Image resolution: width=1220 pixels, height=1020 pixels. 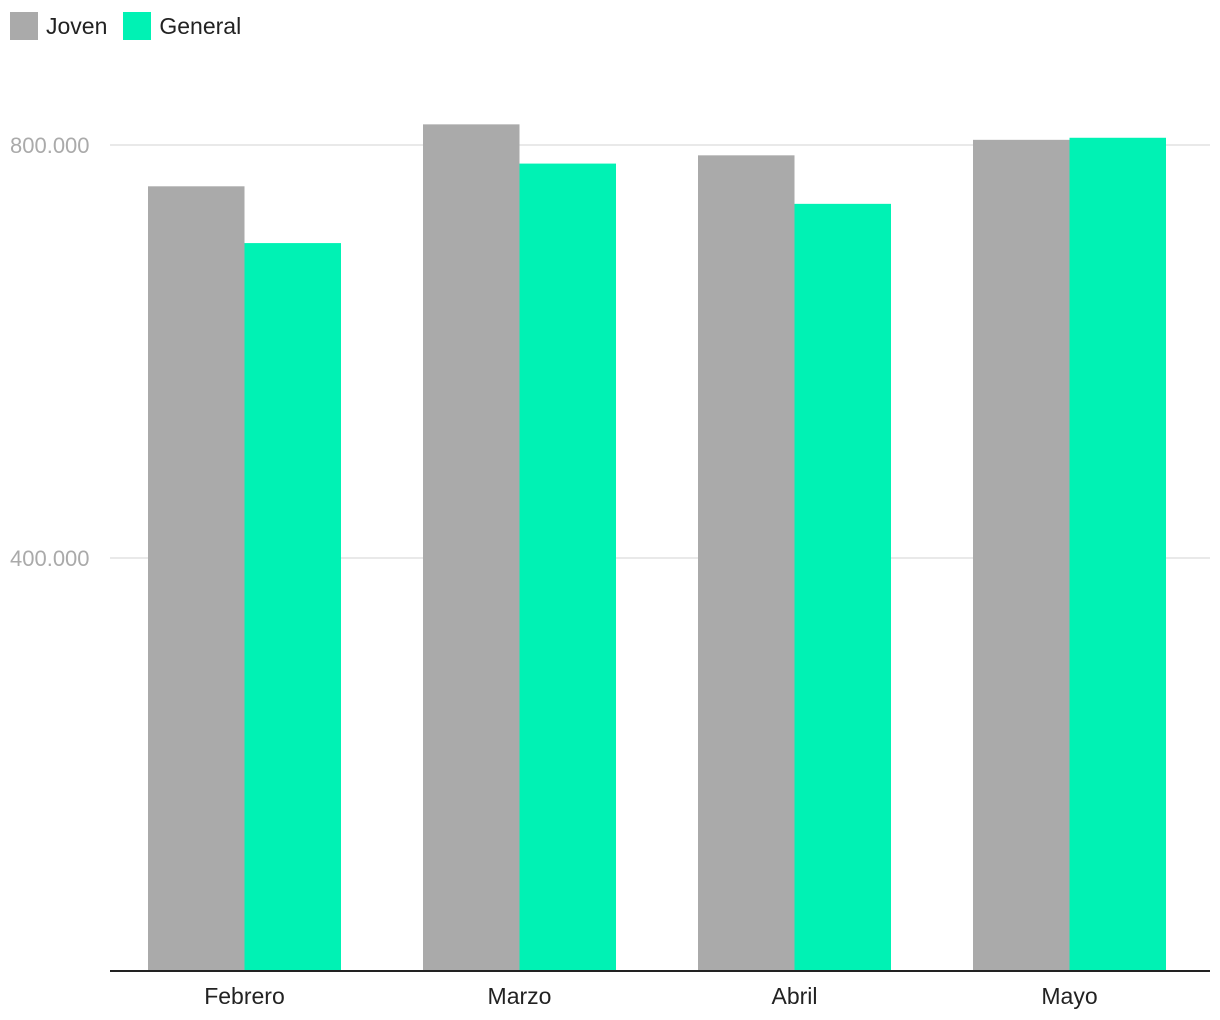 What do you see at coordinates (794, 996) in the screenshot?
I see `x-category-label: Abril` at bounding box center [794, 996].